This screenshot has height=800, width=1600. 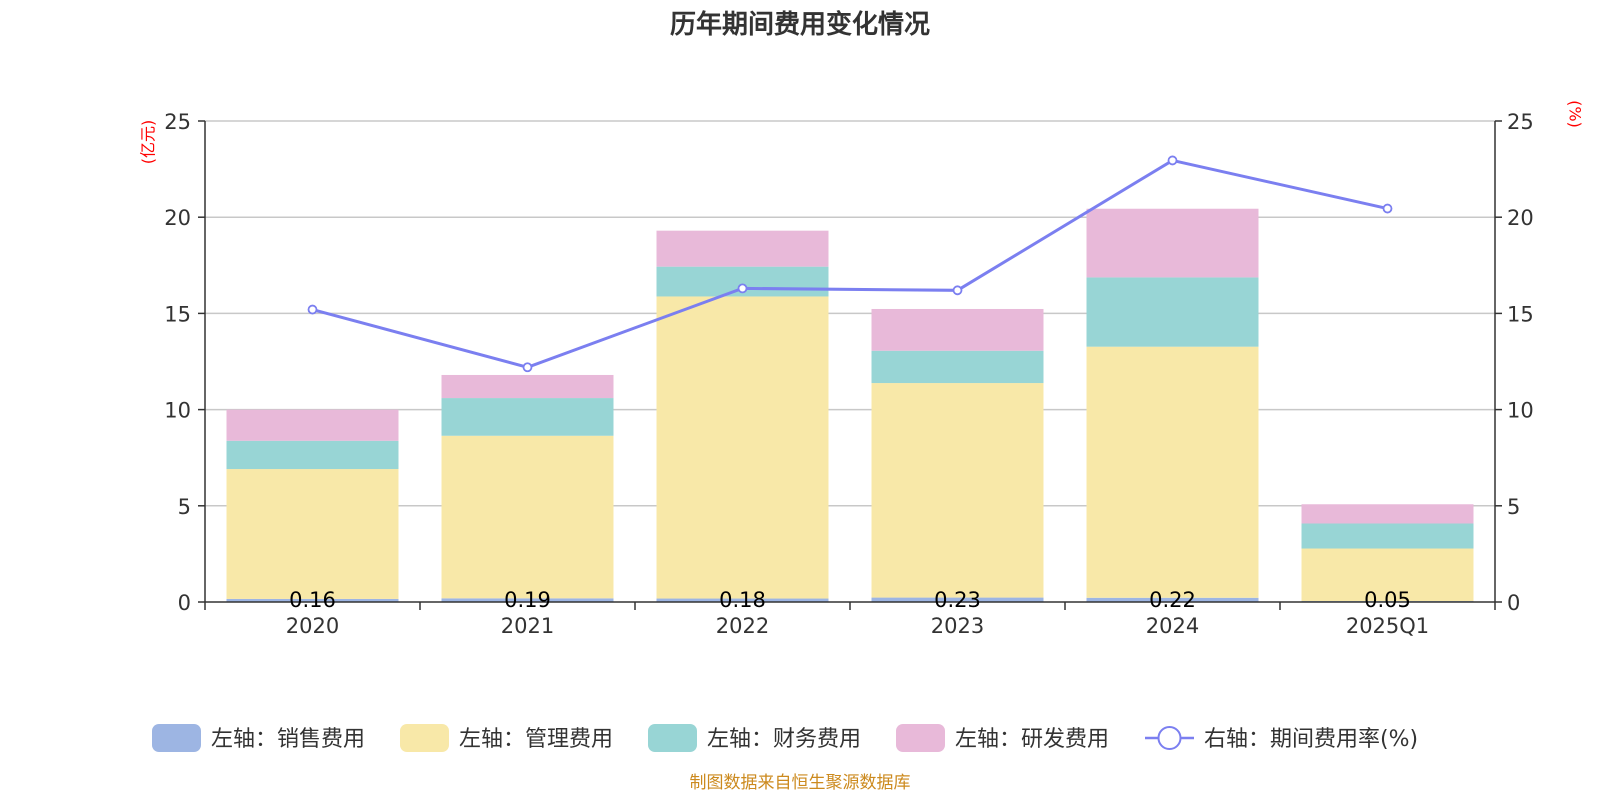 I want to click on bar-value-label: 0.05, so click(x=1387, y=600).